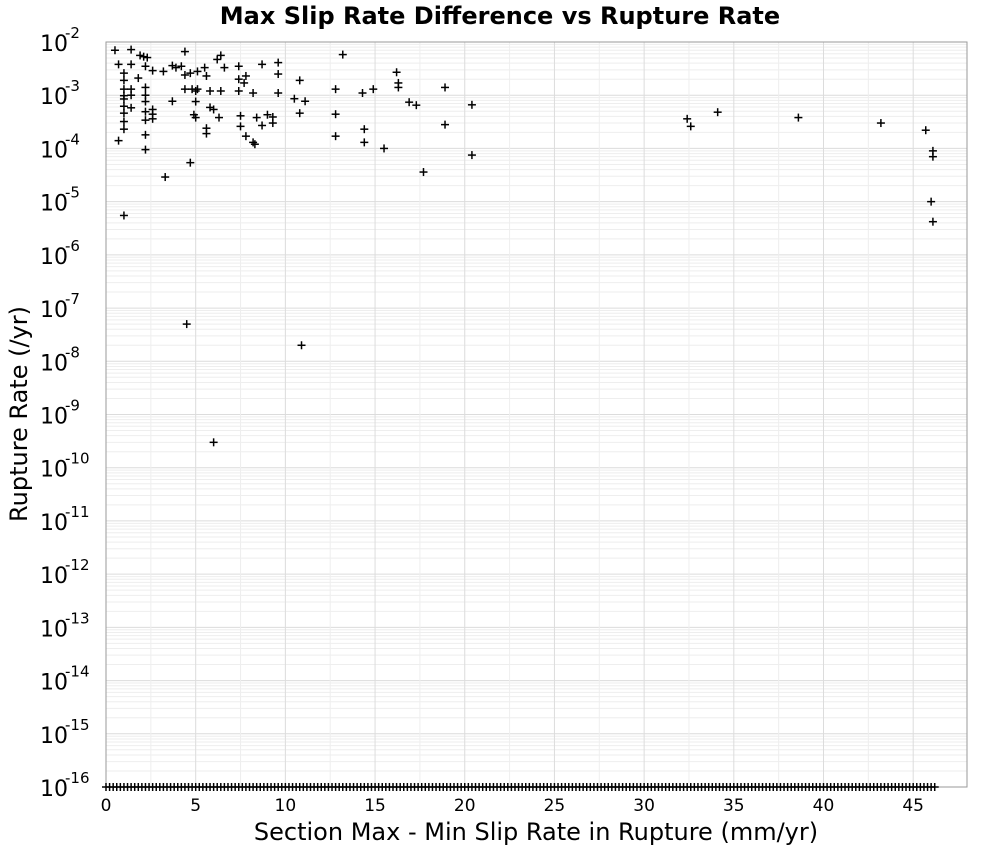 The width and height of the screenshot is (1000, 850). Describe the element at coordinates (72, 299) in the screenshot. I see `y-tick-exponent: -7` at that location.